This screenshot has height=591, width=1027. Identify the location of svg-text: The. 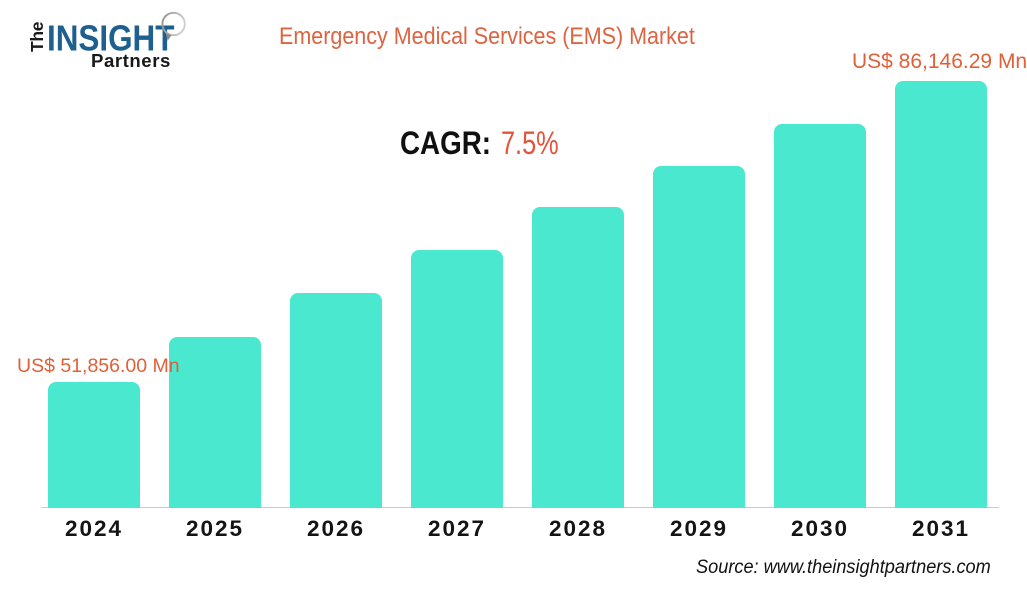
(37, 36).